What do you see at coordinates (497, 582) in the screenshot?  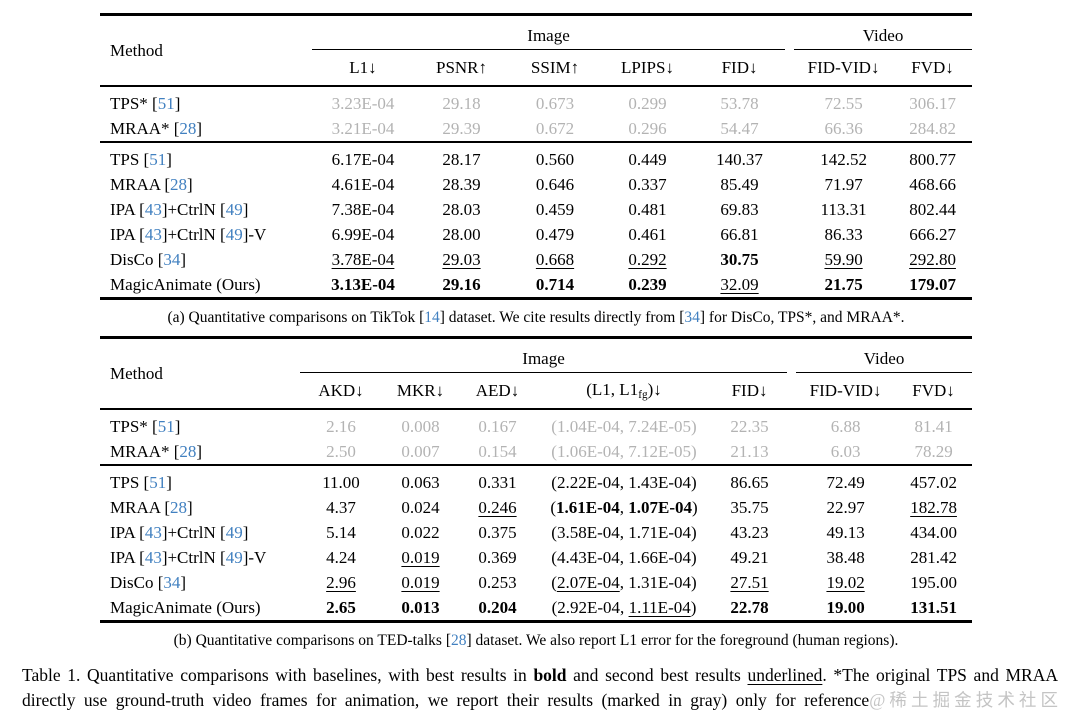 I see `text-segment: 0.253` at bounding box center [497, 582].